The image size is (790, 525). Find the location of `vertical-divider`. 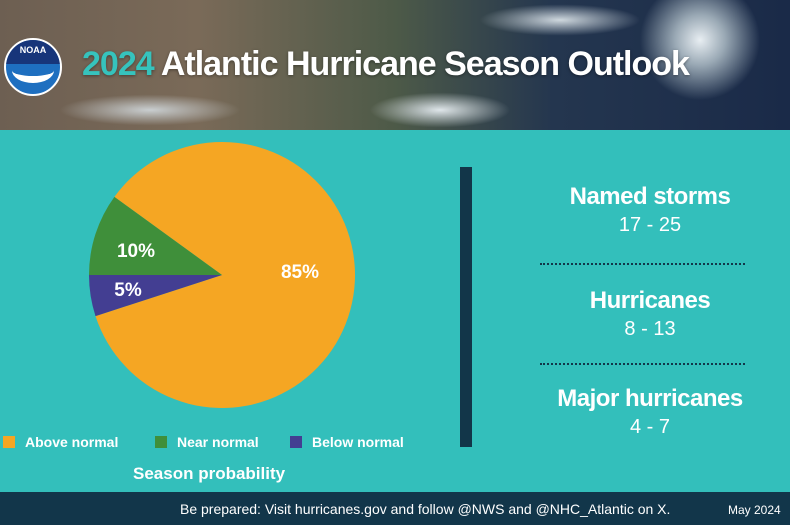

vertical-divider is located at coordinates (466, 307).